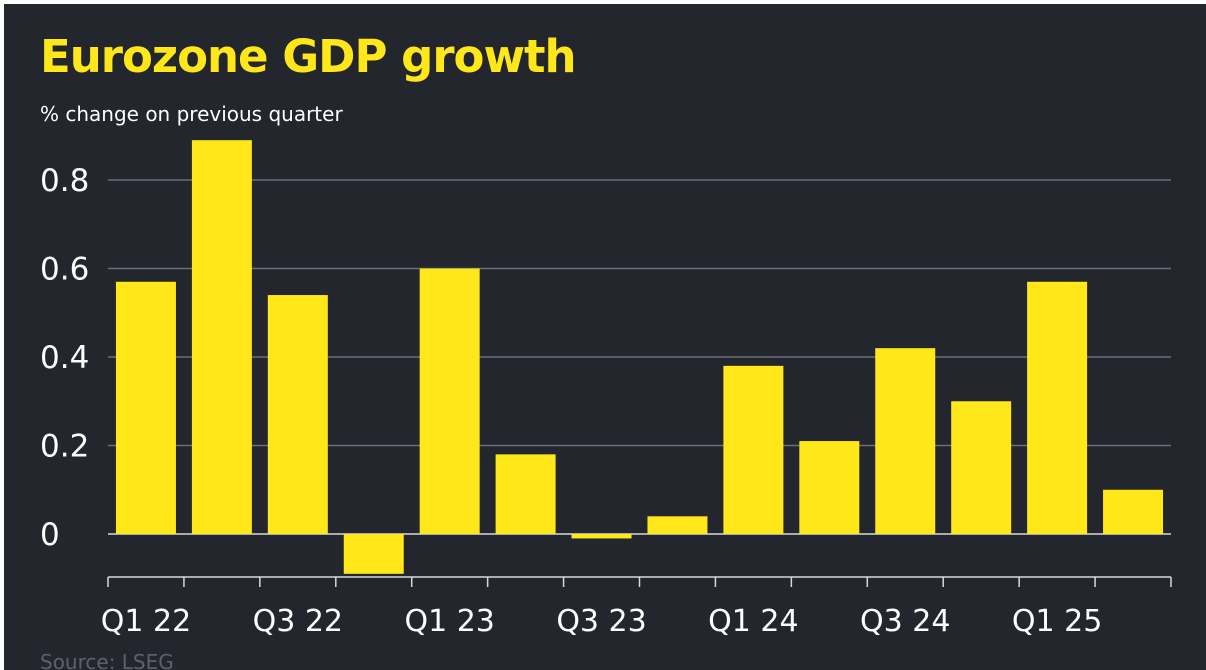  Describe the element at coordinates (1057, 621) in the screenshot. I see `x-tick-label: Q1 25` at that location.